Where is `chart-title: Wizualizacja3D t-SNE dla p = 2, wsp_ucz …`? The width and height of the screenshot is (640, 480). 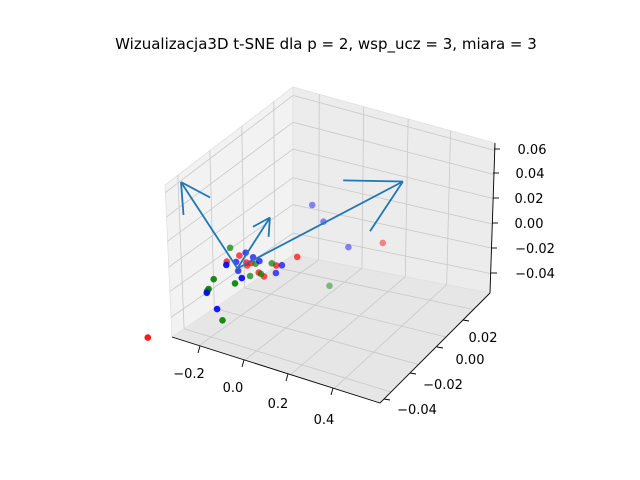
chart-title: Wizualizacja3D t-SNE dla p = 2, wsp_ucz … is located at coordinates (326, 44).